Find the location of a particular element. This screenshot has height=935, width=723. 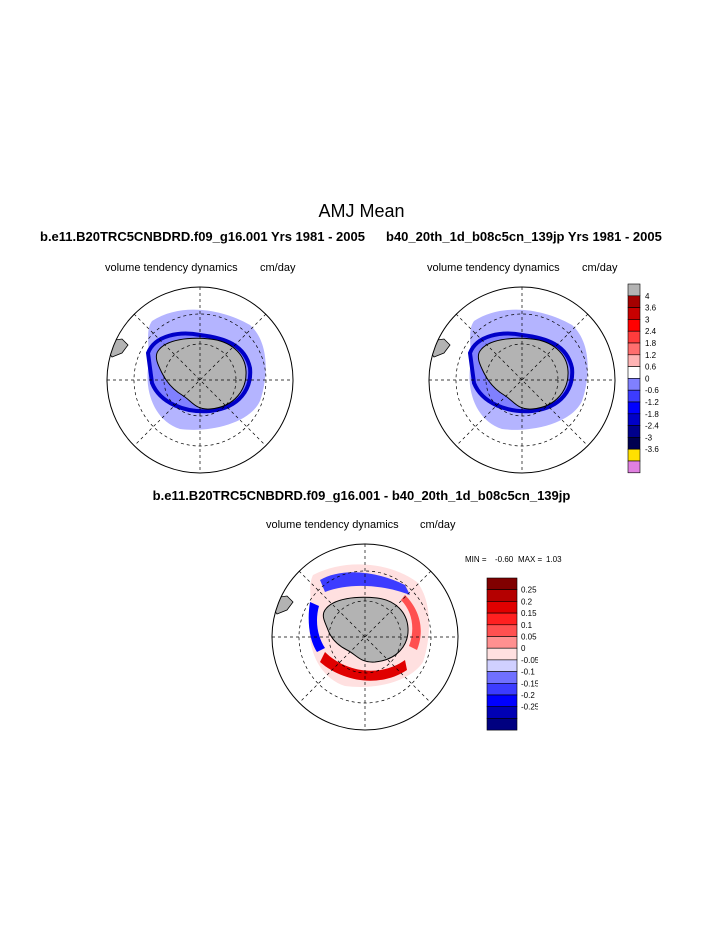

colorbar-tick-label: -3.6 is located at coordinates (652, 449).